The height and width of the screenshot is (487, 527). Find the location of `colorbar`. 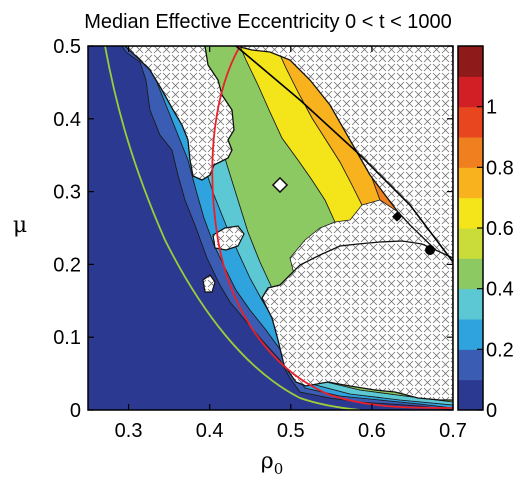

colorbar is located at coordinates (470, 228).